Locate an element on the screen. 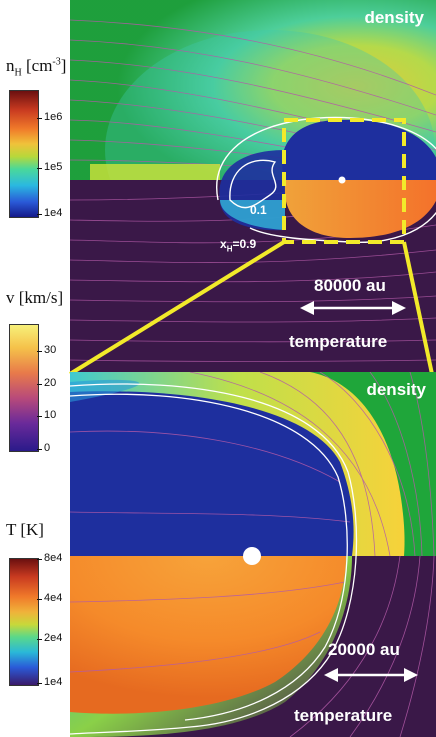 The width and height of the screenshot is (436, 737). cavity-lobe-edge is located at coordinates (252, 215).